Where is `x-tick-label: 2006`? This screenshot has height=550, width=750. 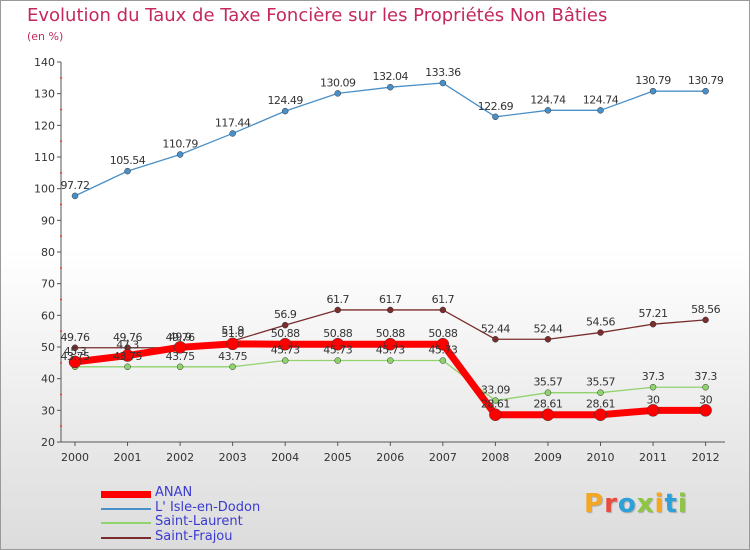
x-tick-label: 2006 is located at coordinates (390, 457).